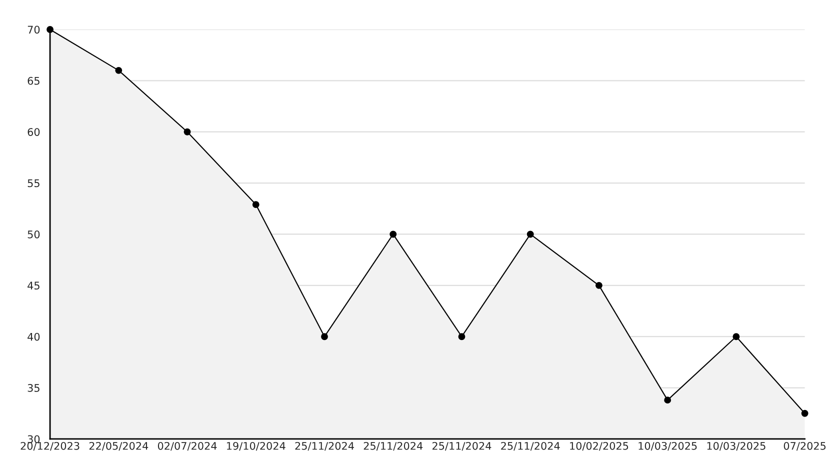 This screenshot has height=468, width=834. What do you see at coordinates (599, 446) in the screenshot?
I see `x-tick-label: 10/02/2025` at bounding box center [599, 446].